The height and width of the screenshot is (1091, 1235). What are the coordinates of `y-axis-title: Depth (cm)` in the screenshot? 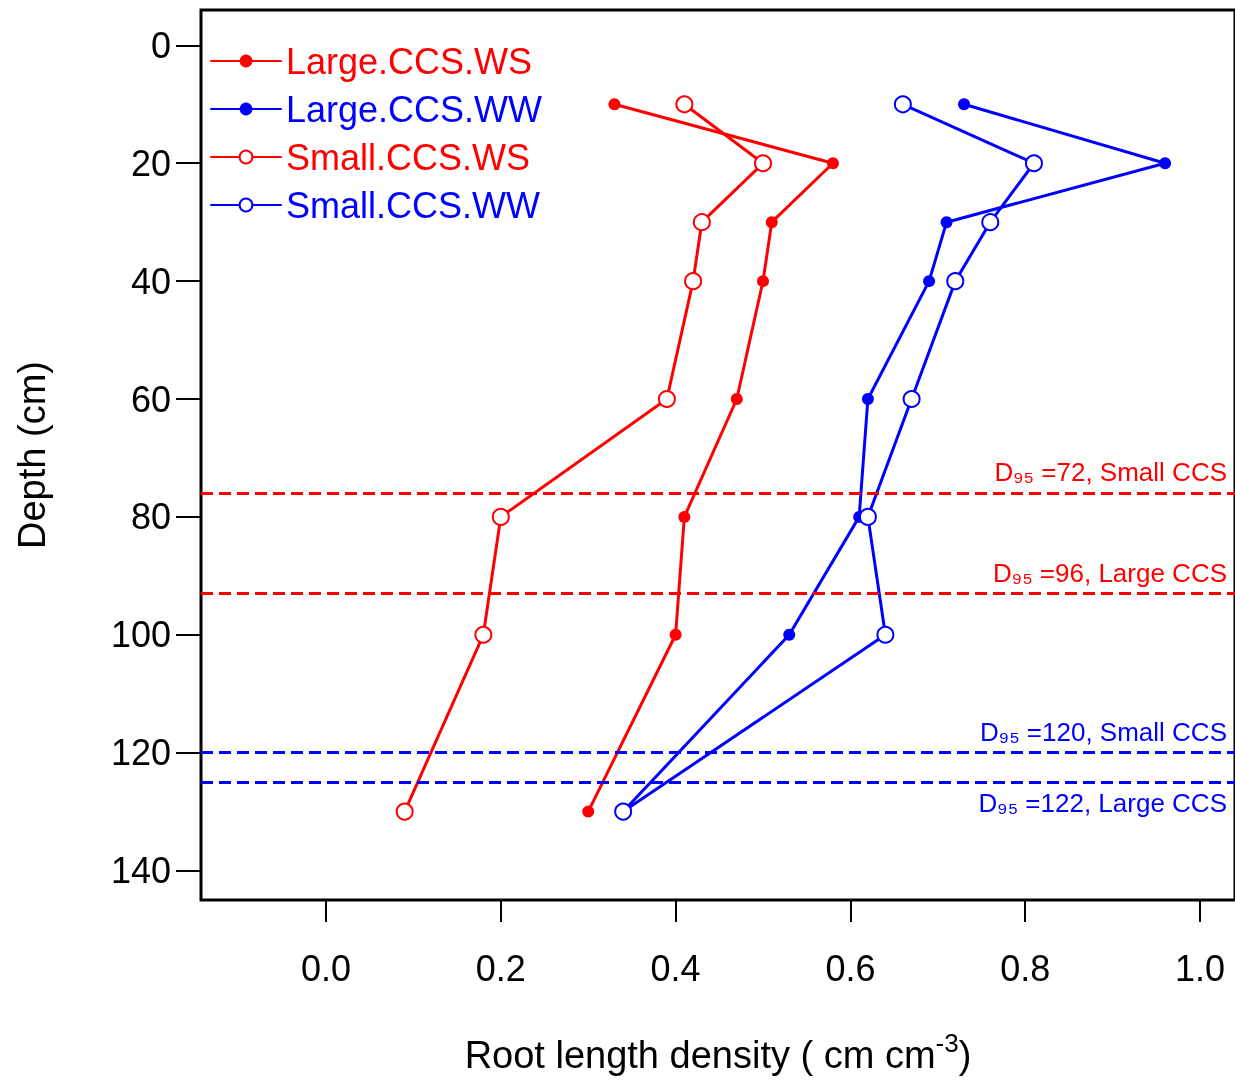 It's located at (32, 455).